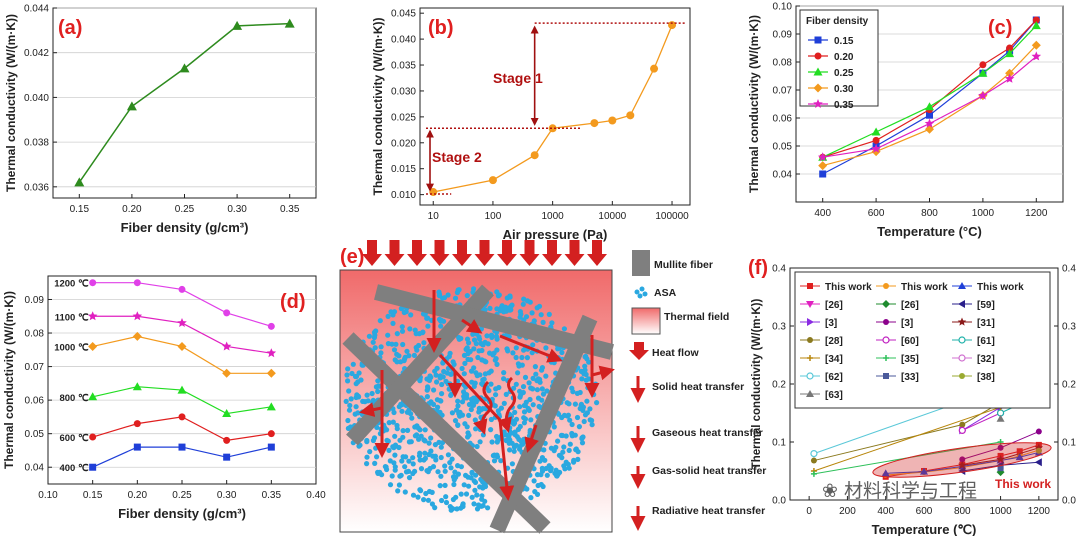  Describe the element at coordinates (844, 89) in the screenshot. I see `legend-label: 0.30` at that location.